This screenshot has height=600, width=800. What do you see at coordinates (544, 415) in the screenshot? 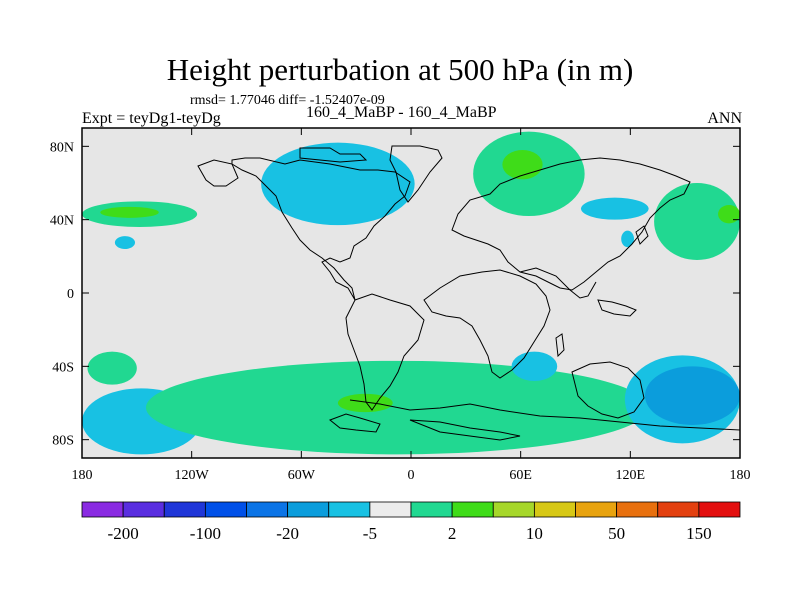
I see `coastline-antarctica` at bounding box center [544, 415].